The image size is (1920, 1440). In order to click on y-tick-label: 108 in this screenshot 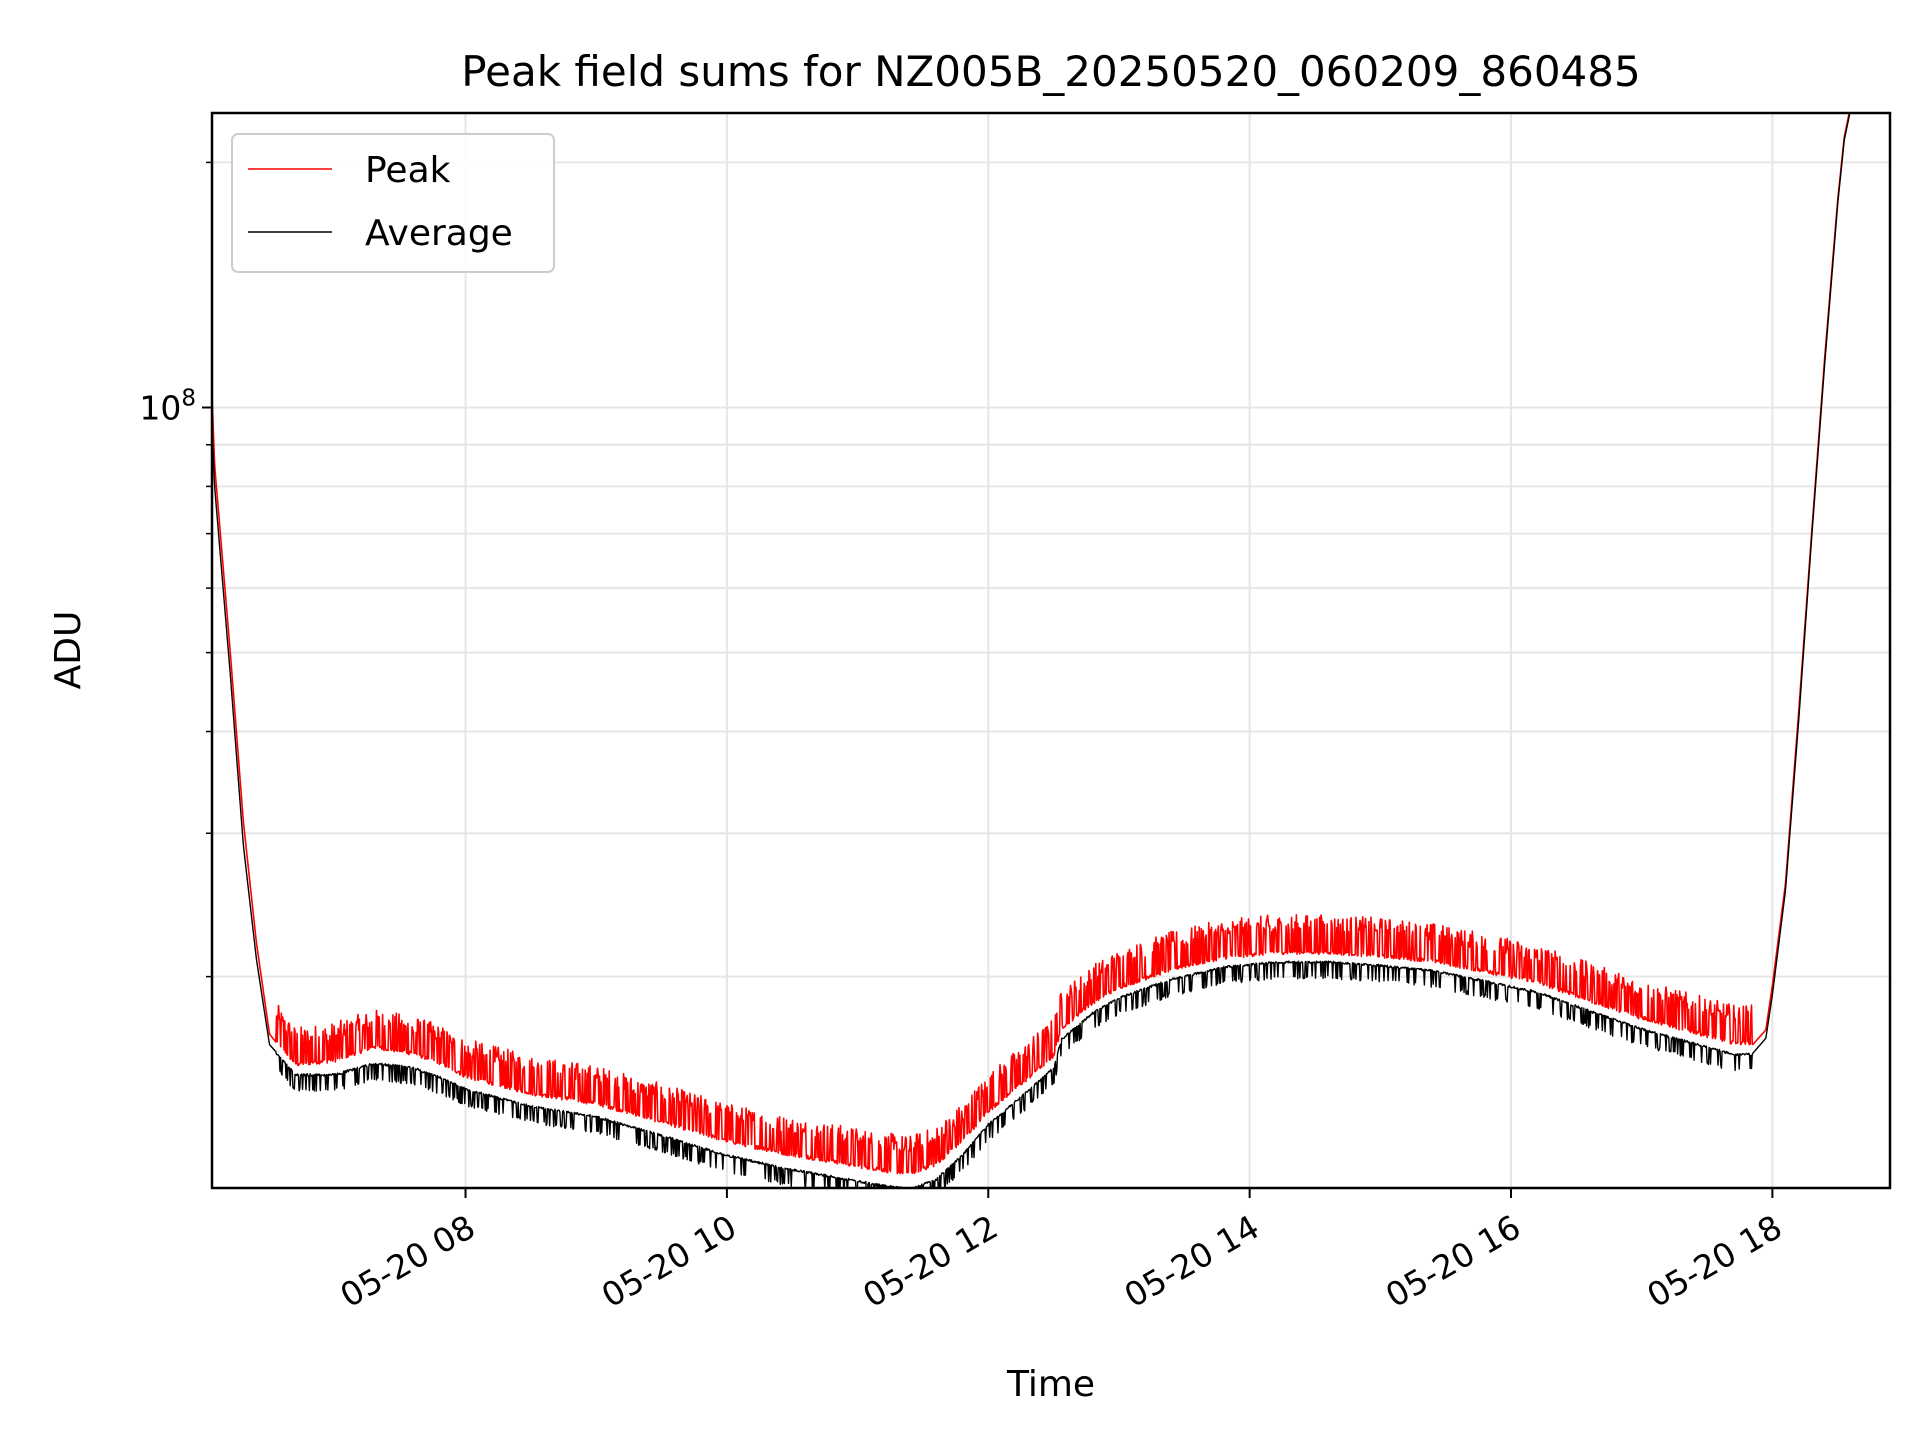, I will do `click(167, 407)`.